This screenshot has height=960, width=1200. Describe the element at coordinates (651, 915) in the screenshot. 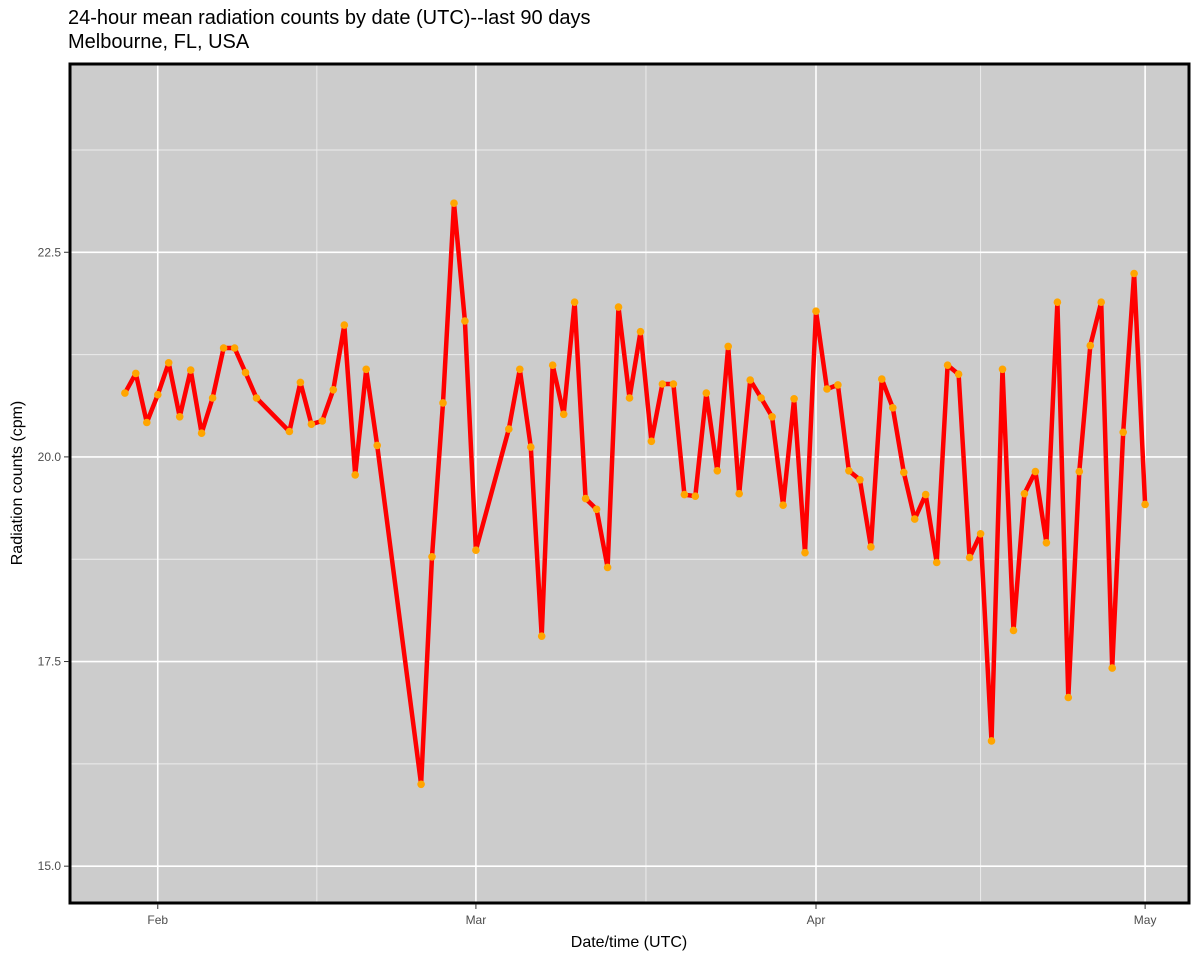

I see `x-axis: Feb Mar Apr May` at that location.